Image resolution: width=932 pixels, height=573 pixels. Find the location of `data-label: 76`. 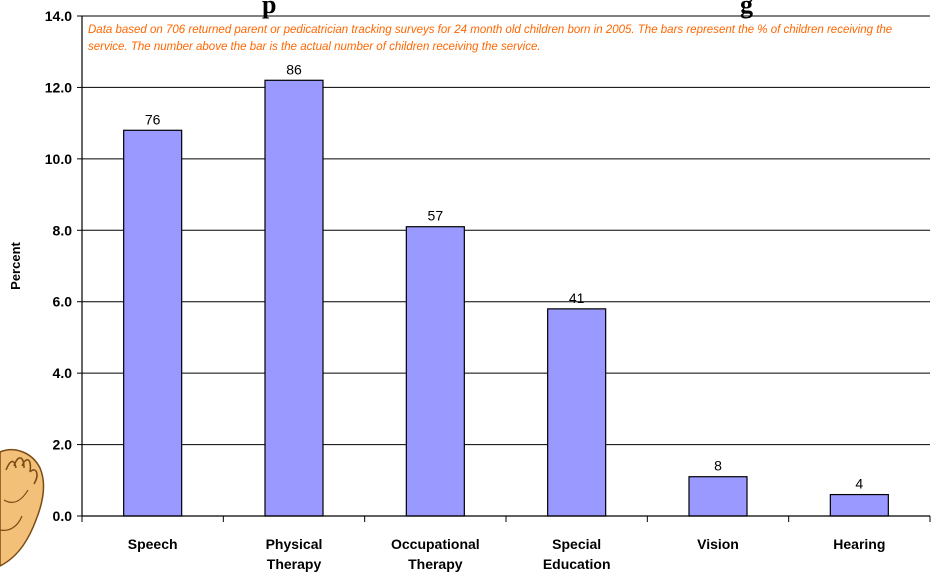

data-label: 76 is located at coordinates (153, 119).